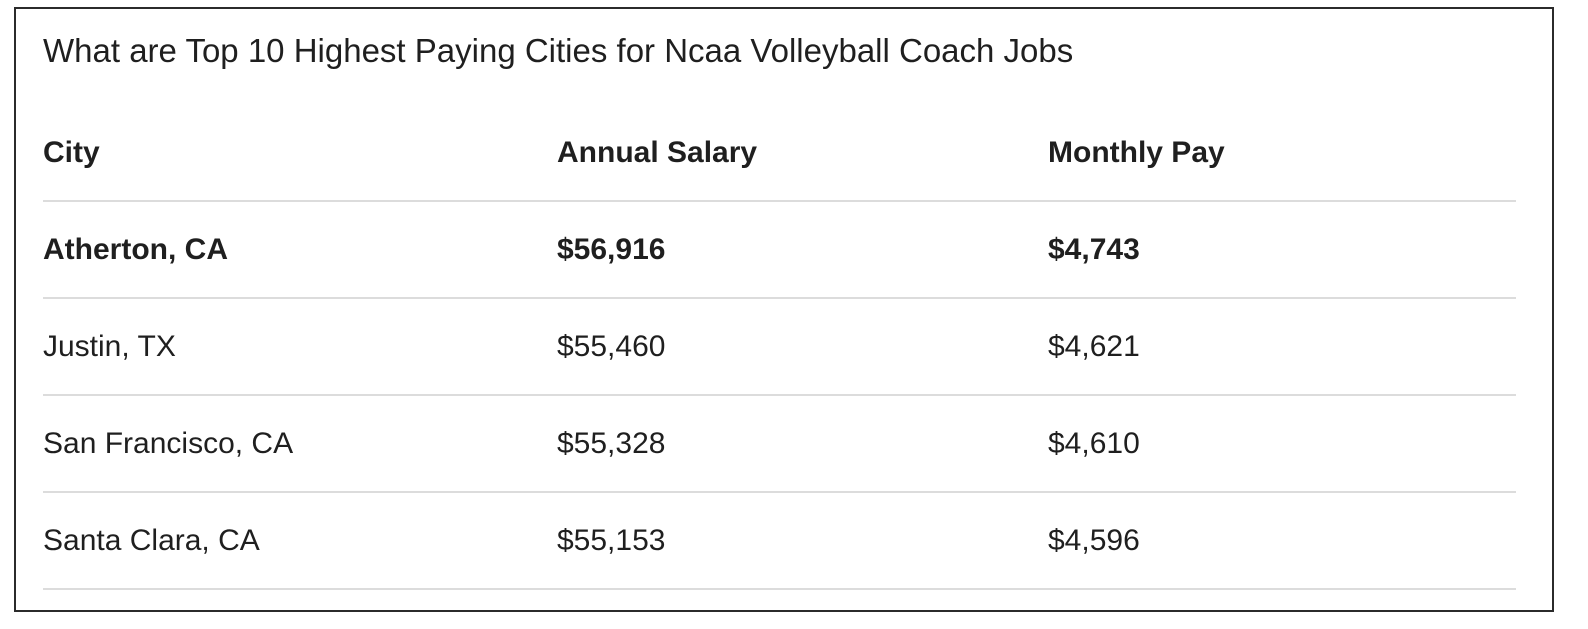 This screenshot has width=1588, height=629. I want to click on table-row: Justin, TX $55,460 $4,621, so click(779, 347).